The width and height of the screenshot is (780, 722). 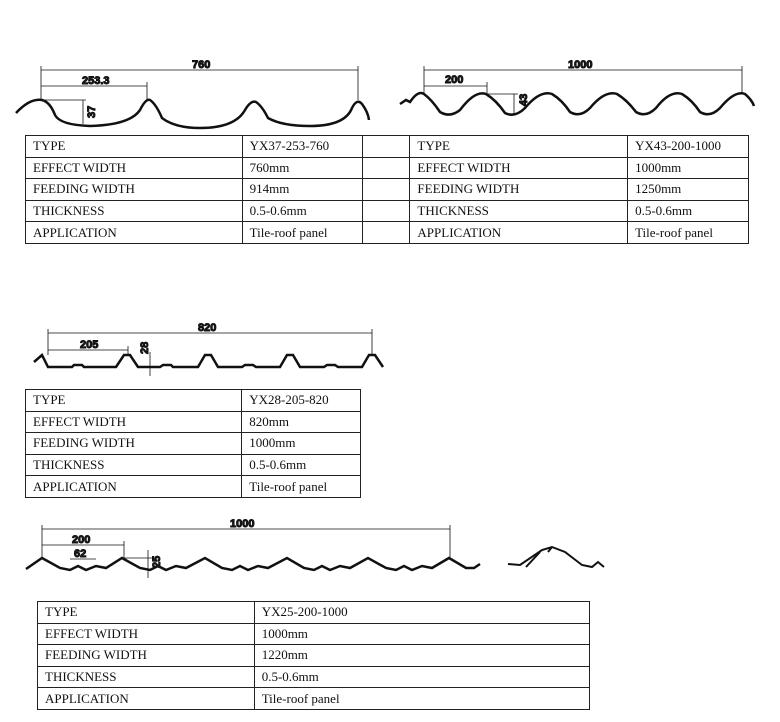 I want to click on table-row: THICKNESS 0.5-0.6mm THICKNESS 0.5-0.6mm, so click(x=387, y=211).